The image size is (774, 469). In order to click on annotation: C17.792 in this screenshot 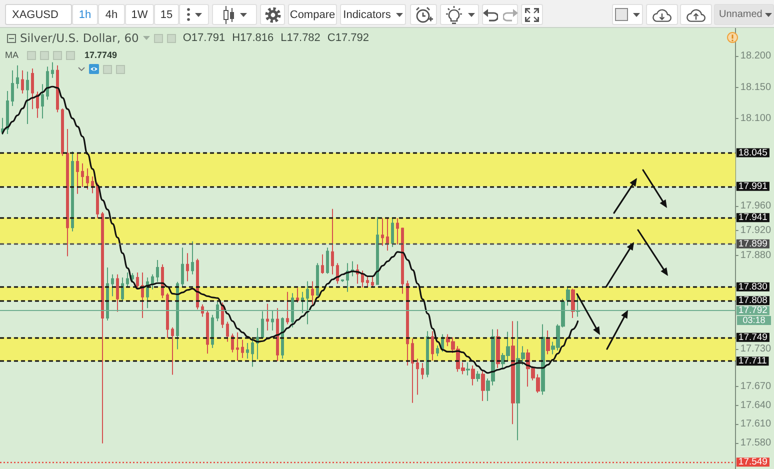, I will do `click(348, 38)`.